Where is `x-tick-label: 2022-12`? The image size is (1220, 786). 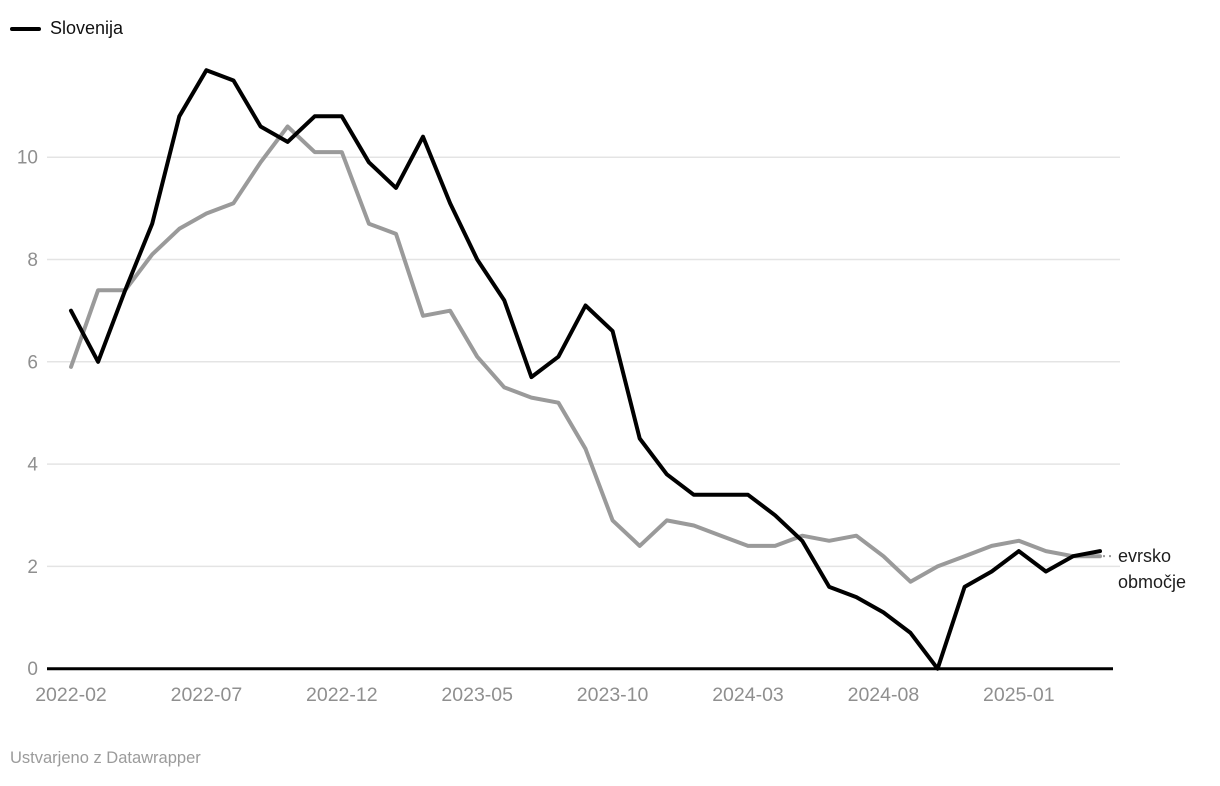 x-tick-label: 2022-12 is located at coordinates (342, 695).